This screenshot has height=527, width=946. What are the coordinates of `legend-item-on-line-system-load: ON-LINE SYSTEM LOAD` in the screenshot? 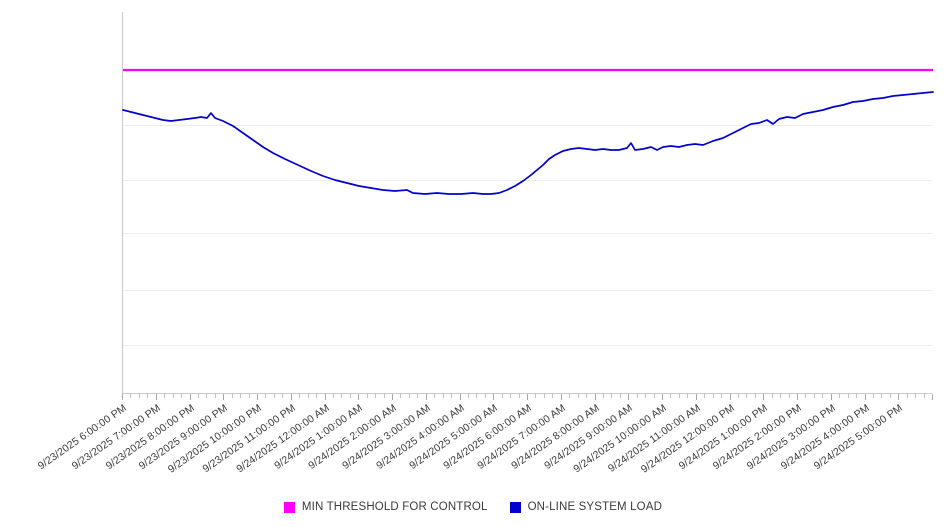 It's located at (586, 507).